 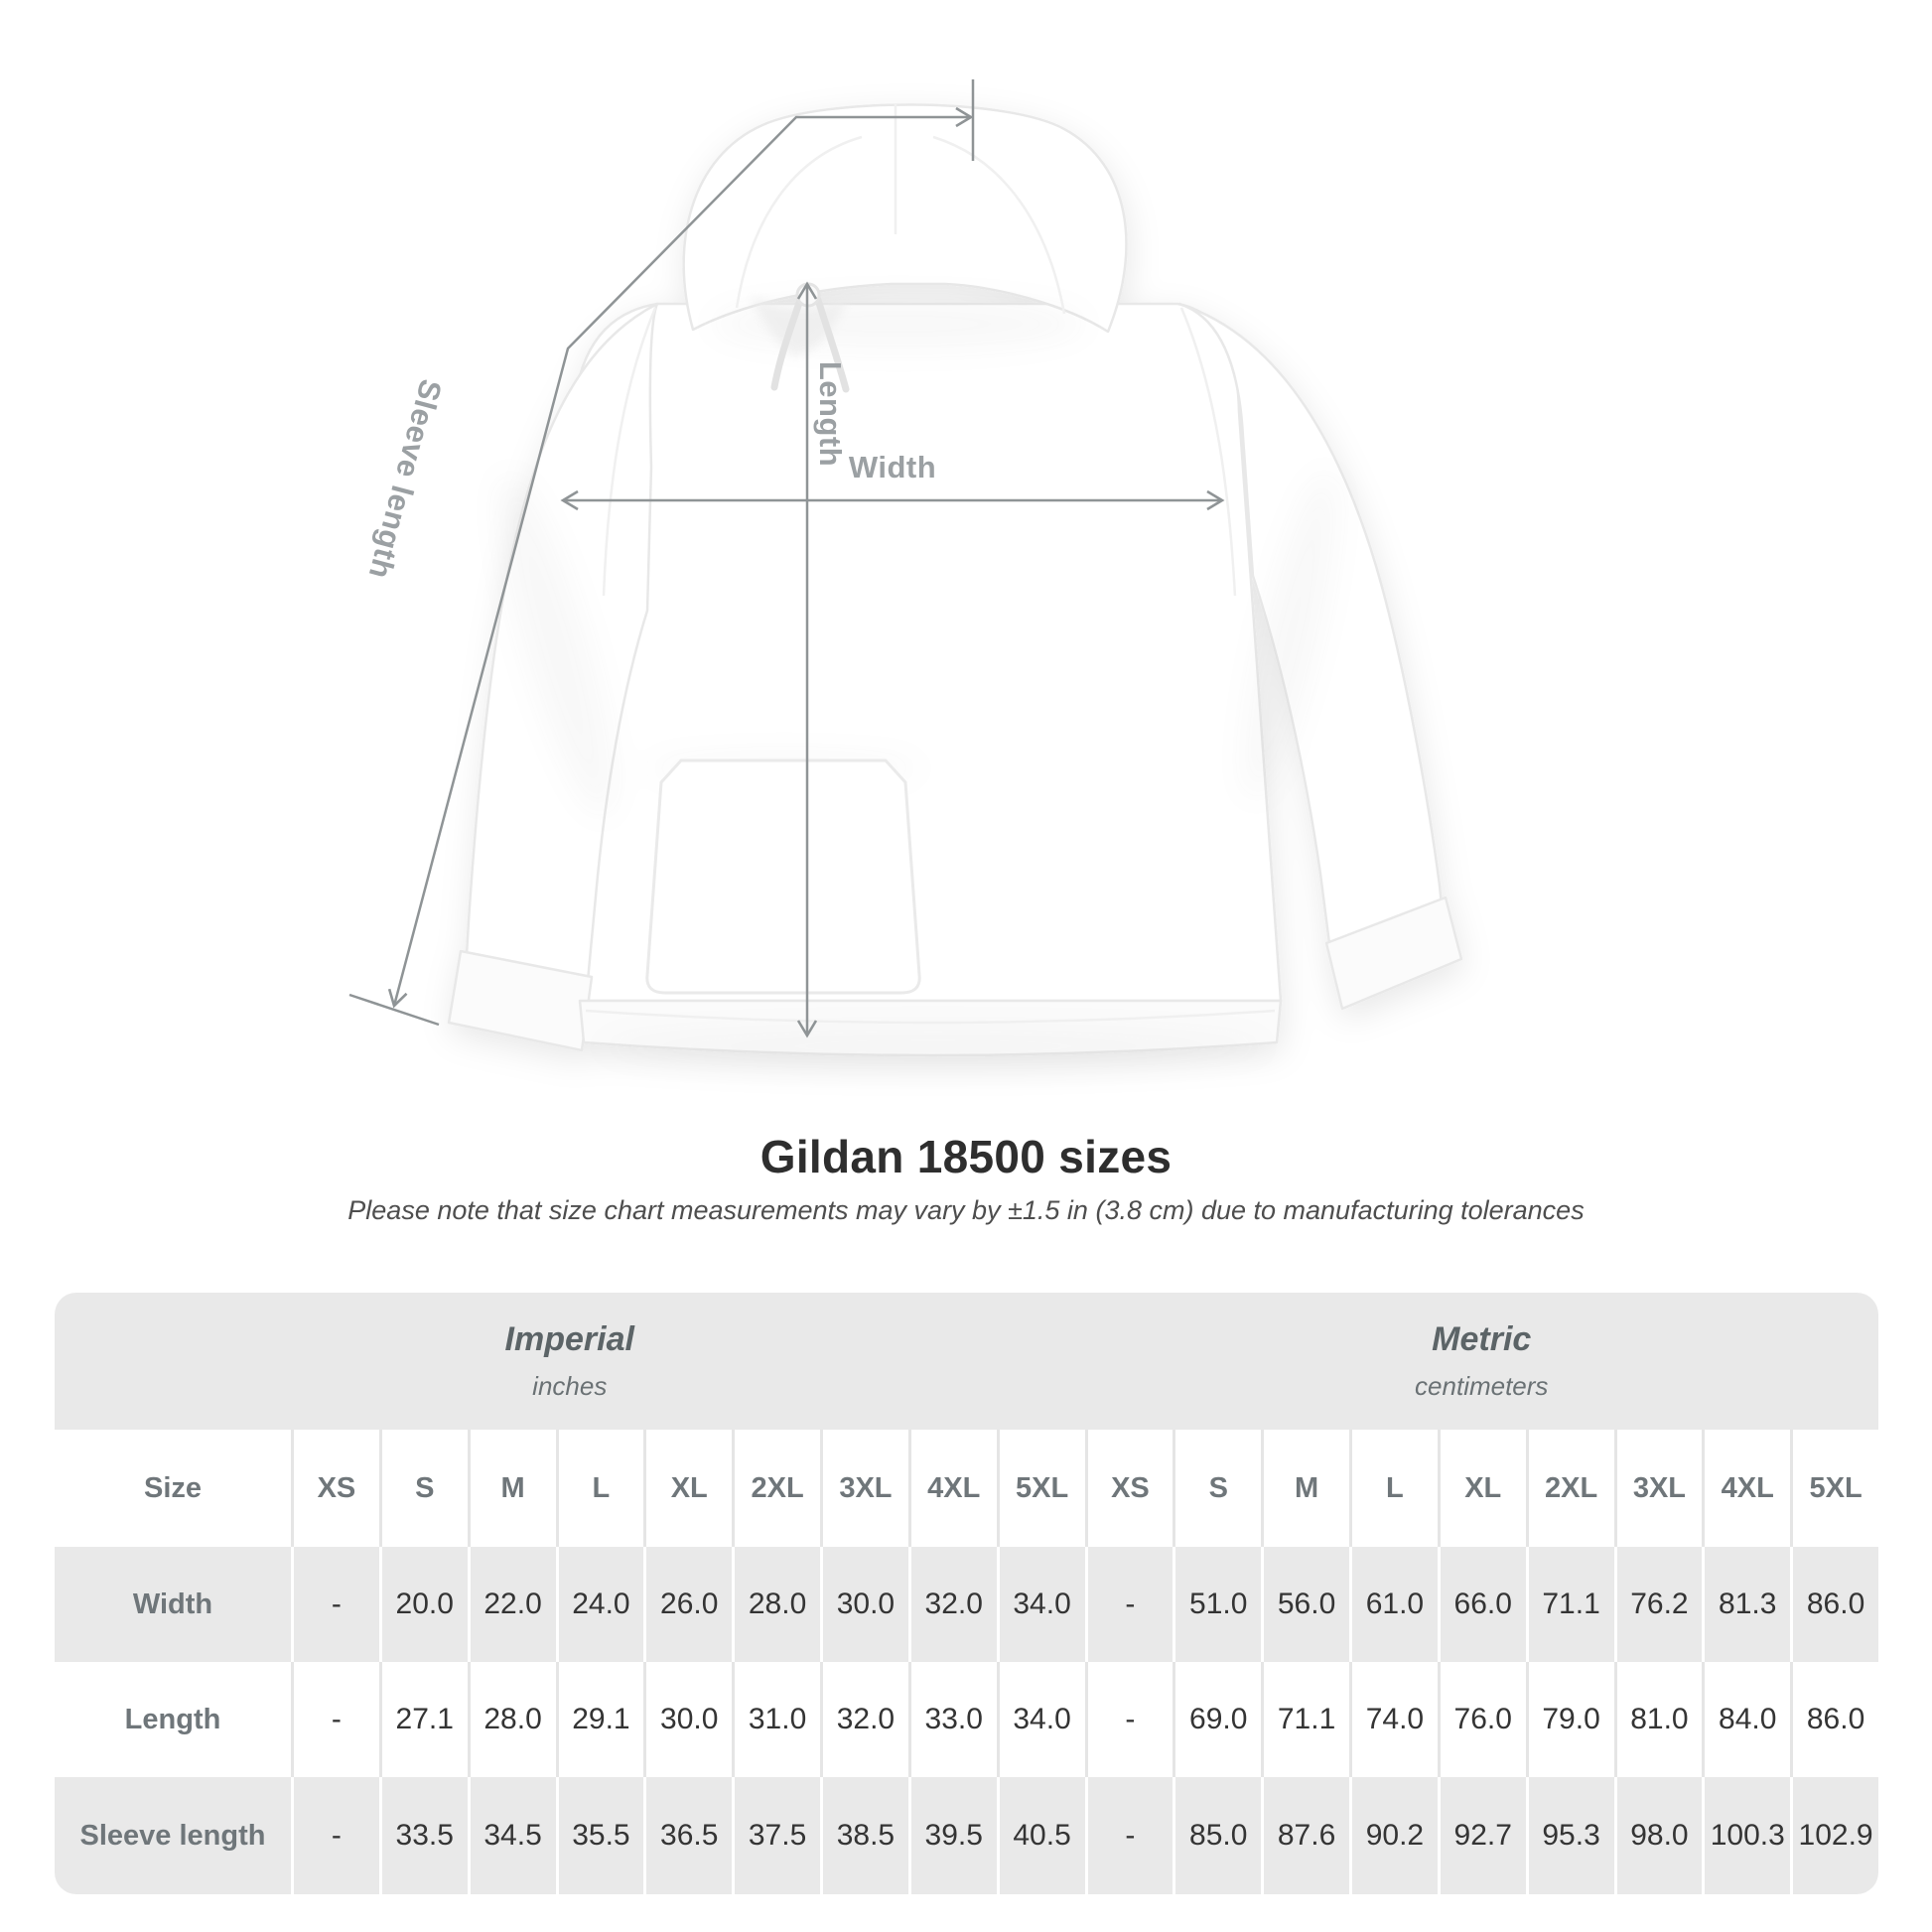 What do you see at coordinates (570, 1361) in the screenshot?
I see `imperial-header-group: Imperial inches` at bounding box center [570, 1361].